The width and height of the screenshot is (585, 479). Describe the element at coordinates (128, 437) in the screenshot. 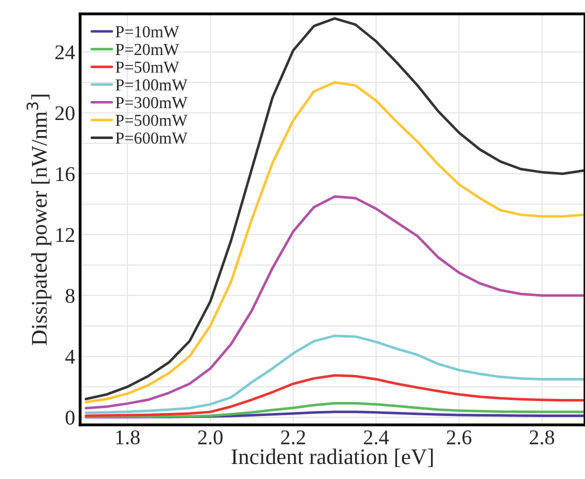

I see `x-tick-label: 1.8` at that location.